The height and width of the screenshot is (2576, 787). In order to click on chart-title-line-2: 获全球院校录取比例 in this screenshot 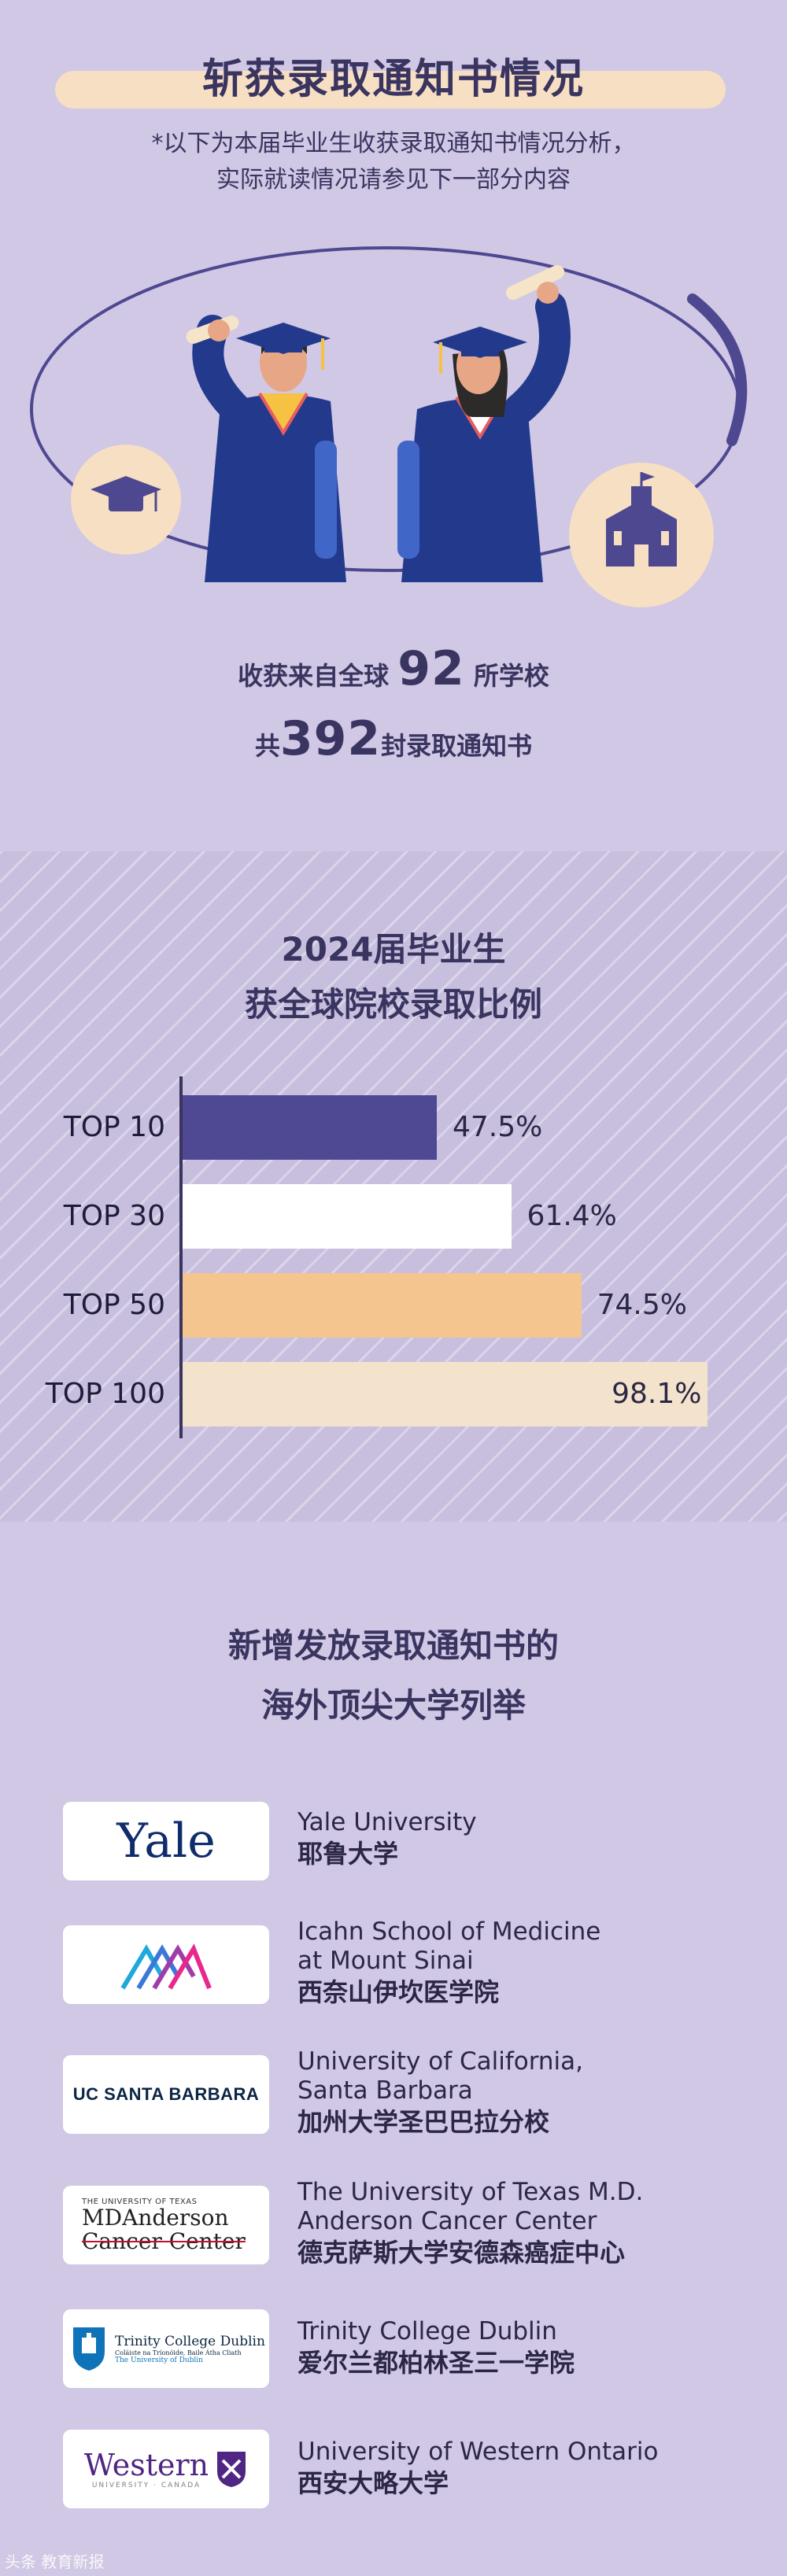, I will do `click(393, 1005)`.